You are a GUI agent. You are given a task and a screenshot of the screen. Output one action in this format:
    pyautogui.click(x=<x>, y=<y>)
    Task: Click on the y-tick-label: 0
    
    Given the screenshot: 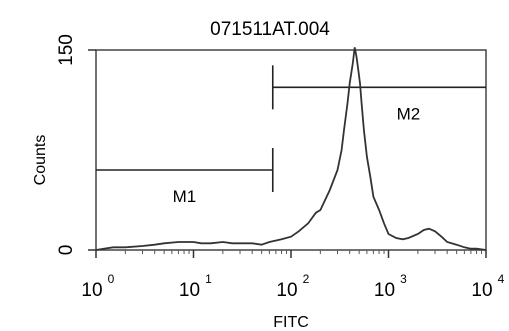 What is the action you would take?
    pyautogui.click(x=66, y=250)
    